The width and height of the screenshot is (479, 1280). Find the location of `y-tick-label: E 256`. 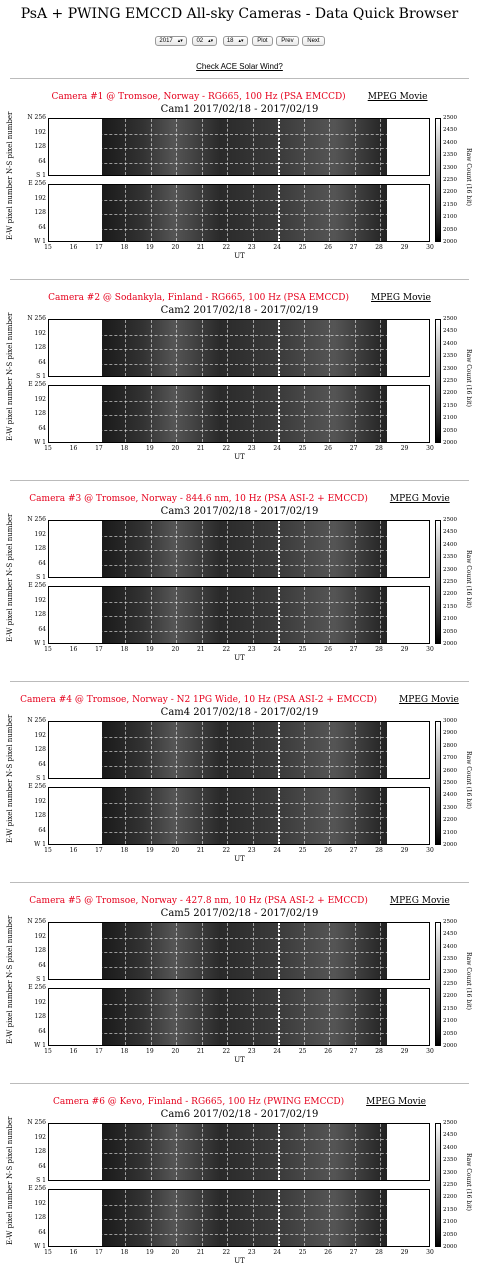

y-tick-label: E 256 is located at coordinates (37, 987).